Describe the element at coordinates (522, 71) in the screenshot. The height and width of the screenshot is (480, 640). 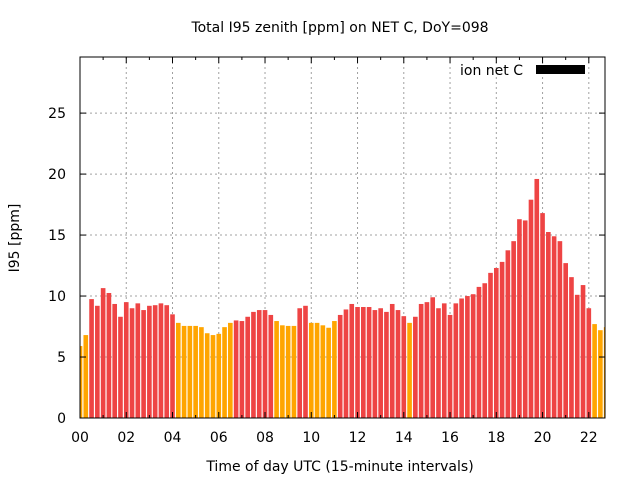
I see `legend: ion net C` at that location.